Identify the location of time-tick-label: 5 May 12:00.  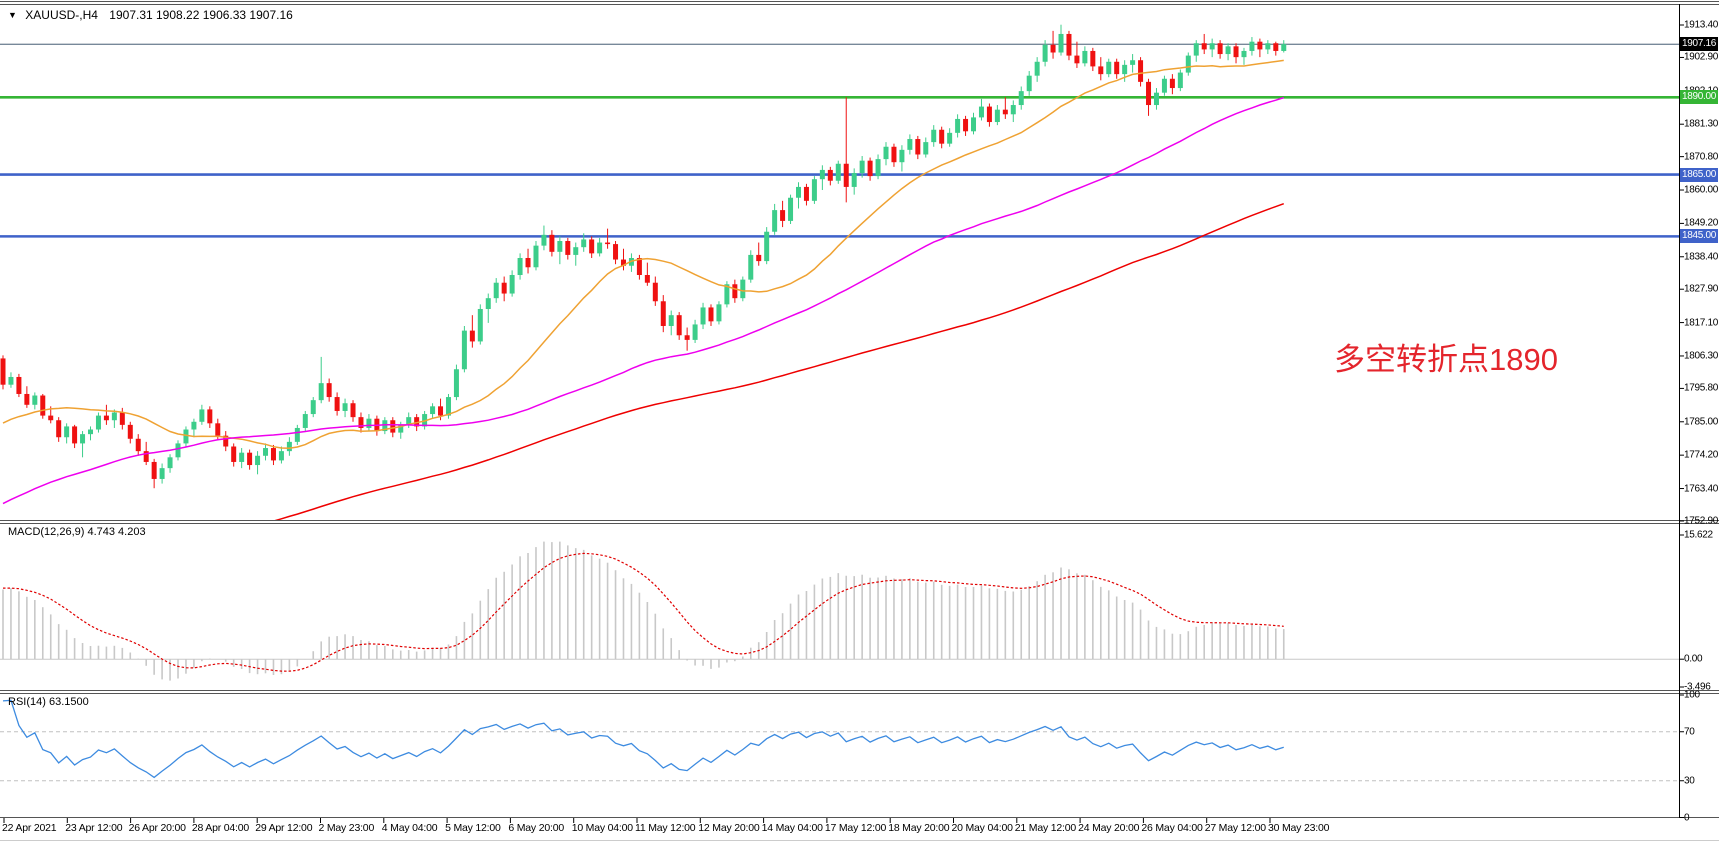
(473, 828).